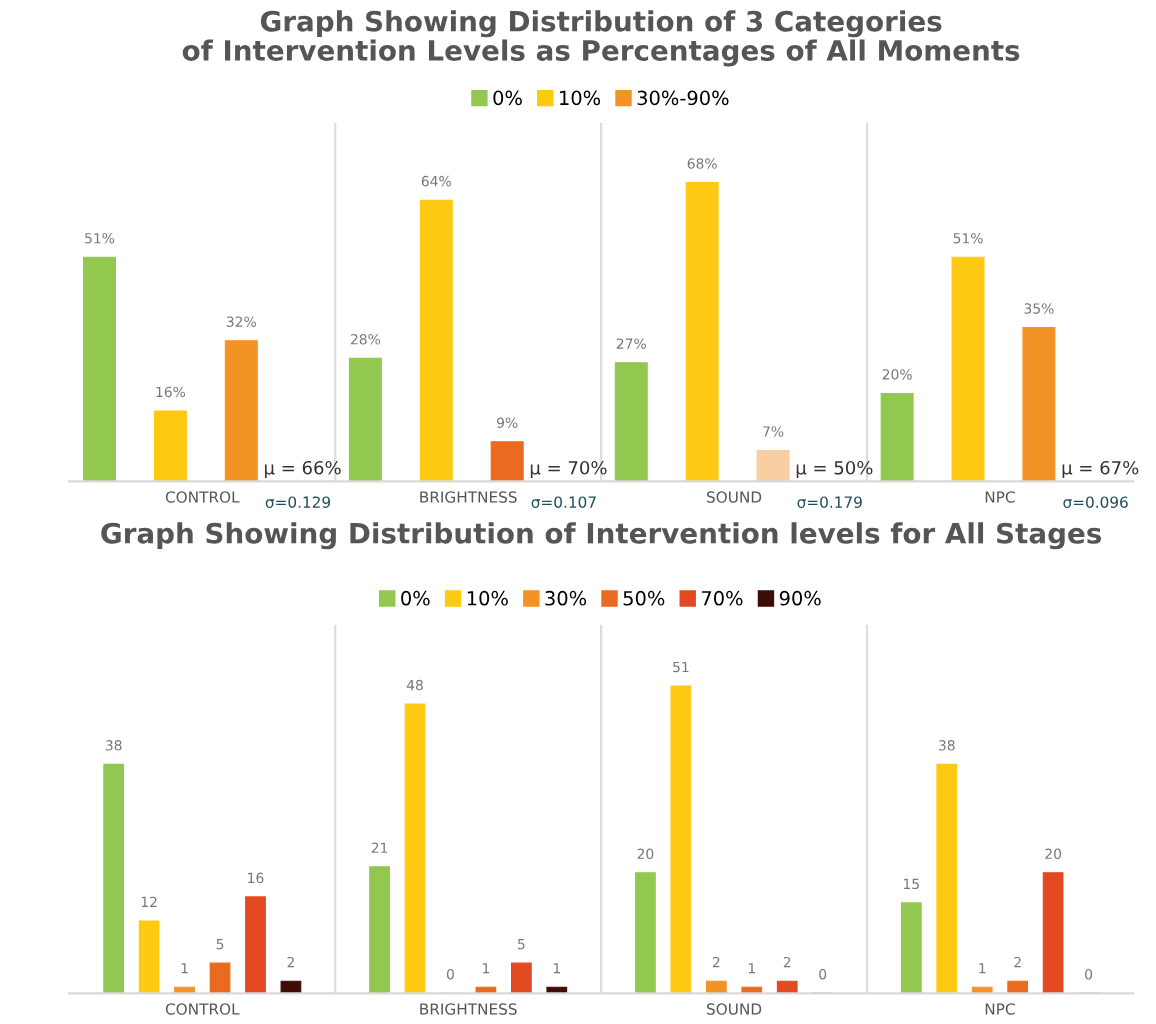 This screenshot has width=1156, height=1024. Describe the element at coordinates (722, 598) in the screenshot. I see `legend-label: 70%` at that location.